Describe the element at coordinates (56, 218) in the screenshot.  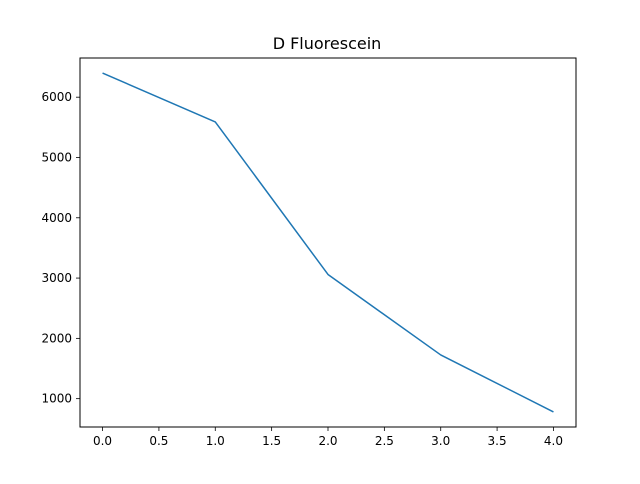
I see `y-tick-label: 4000` at that location.